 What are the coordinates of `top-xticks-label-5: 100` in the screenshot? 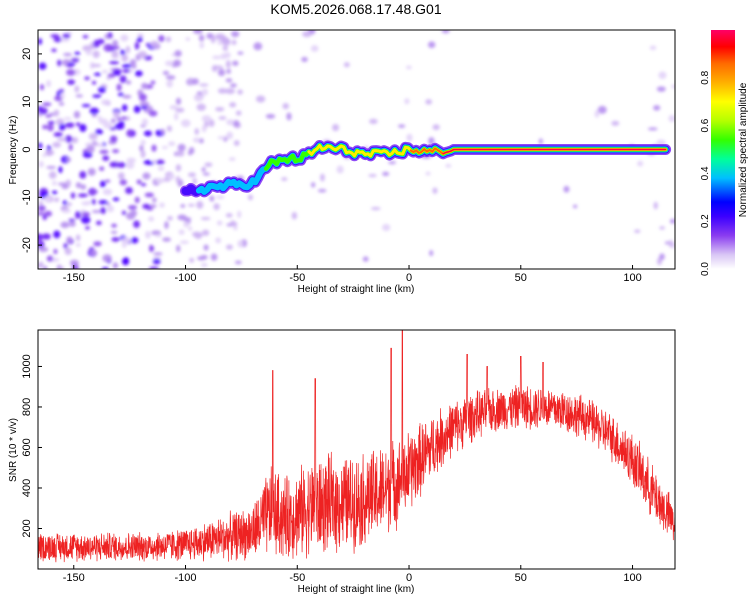 It's located at (632, 278).